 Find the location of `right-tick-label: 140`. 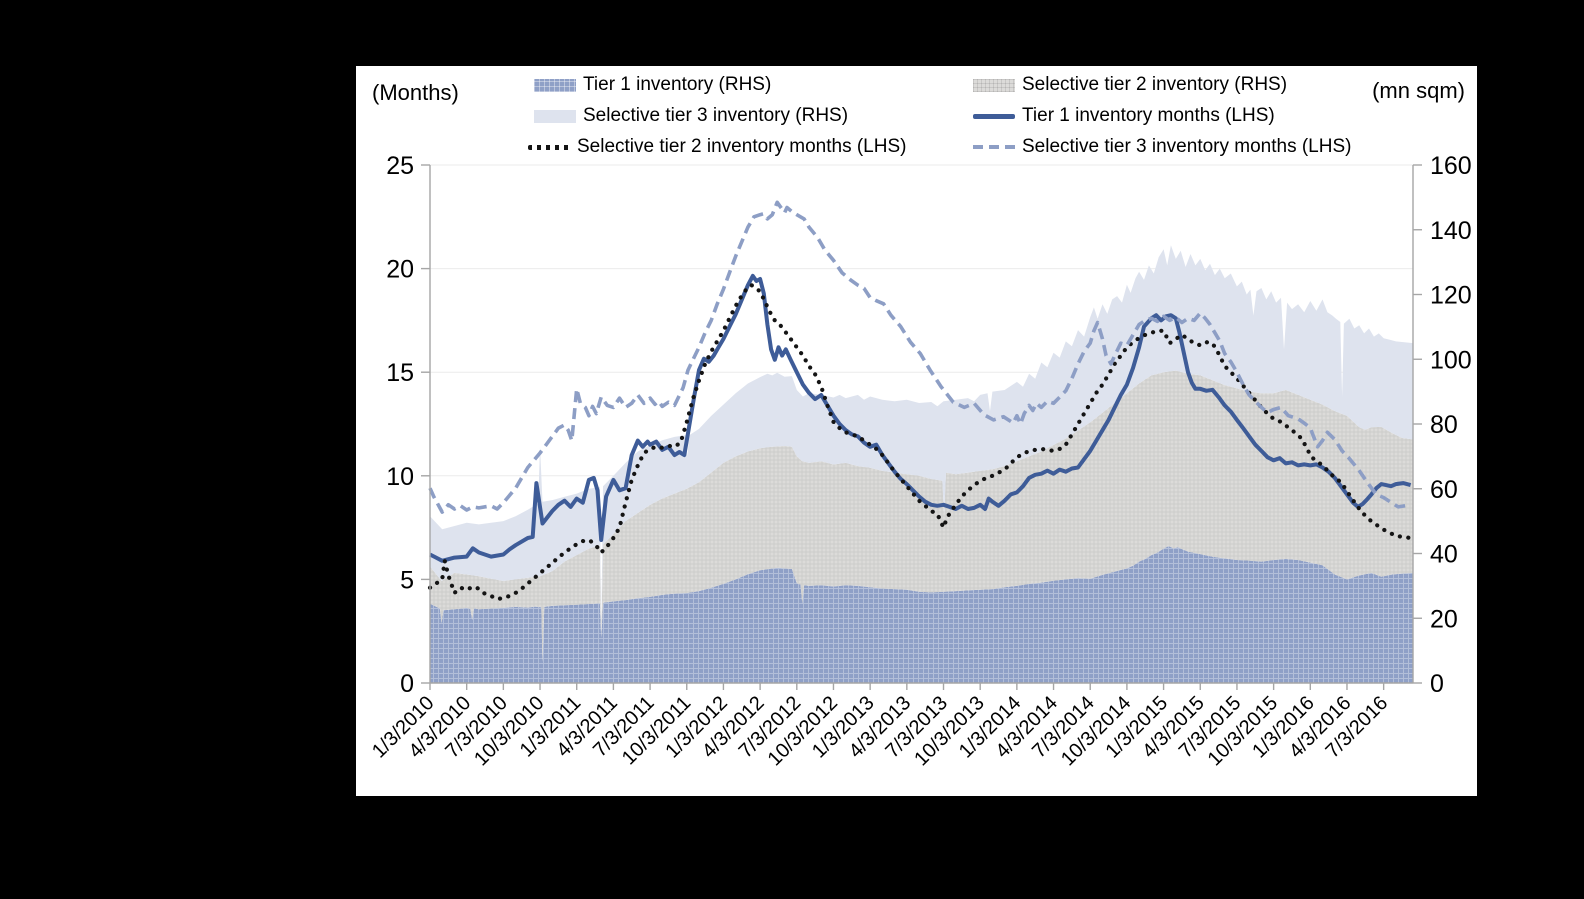

right-tick-label: 140 is located at coordinates (1451, 231).